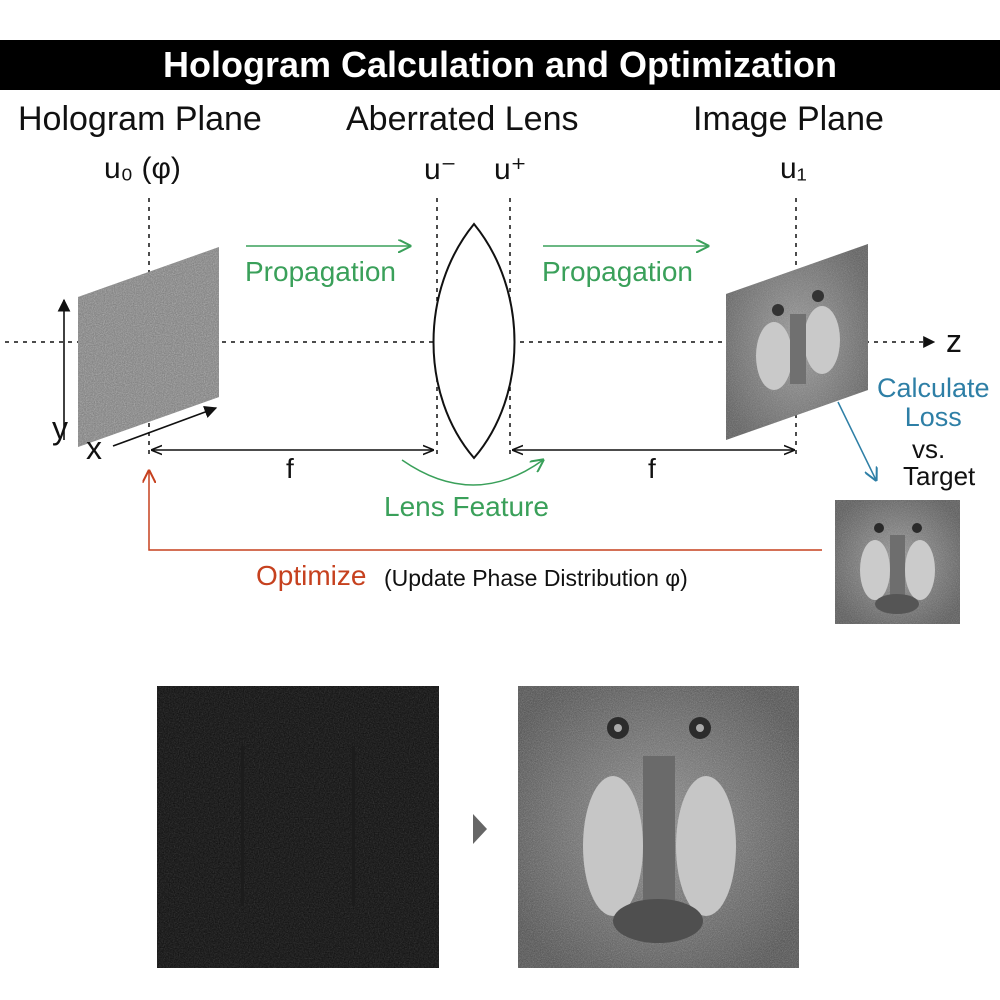 The width and height of the screenshot is (1000, 1000). Describe the element at coordinates (658, 827) in the screenshot. I see `reconstructed-image` at that location.